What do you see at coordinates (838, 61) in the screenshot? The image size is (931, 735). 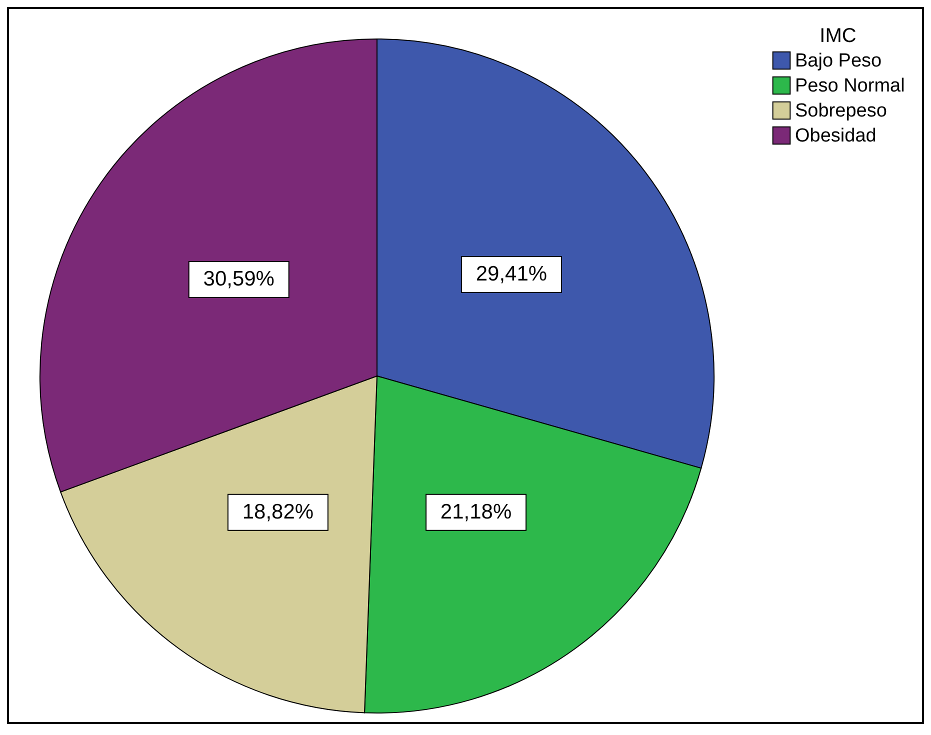 I see `legend-label: Bajo Peso` at bounding box center [838, 61].